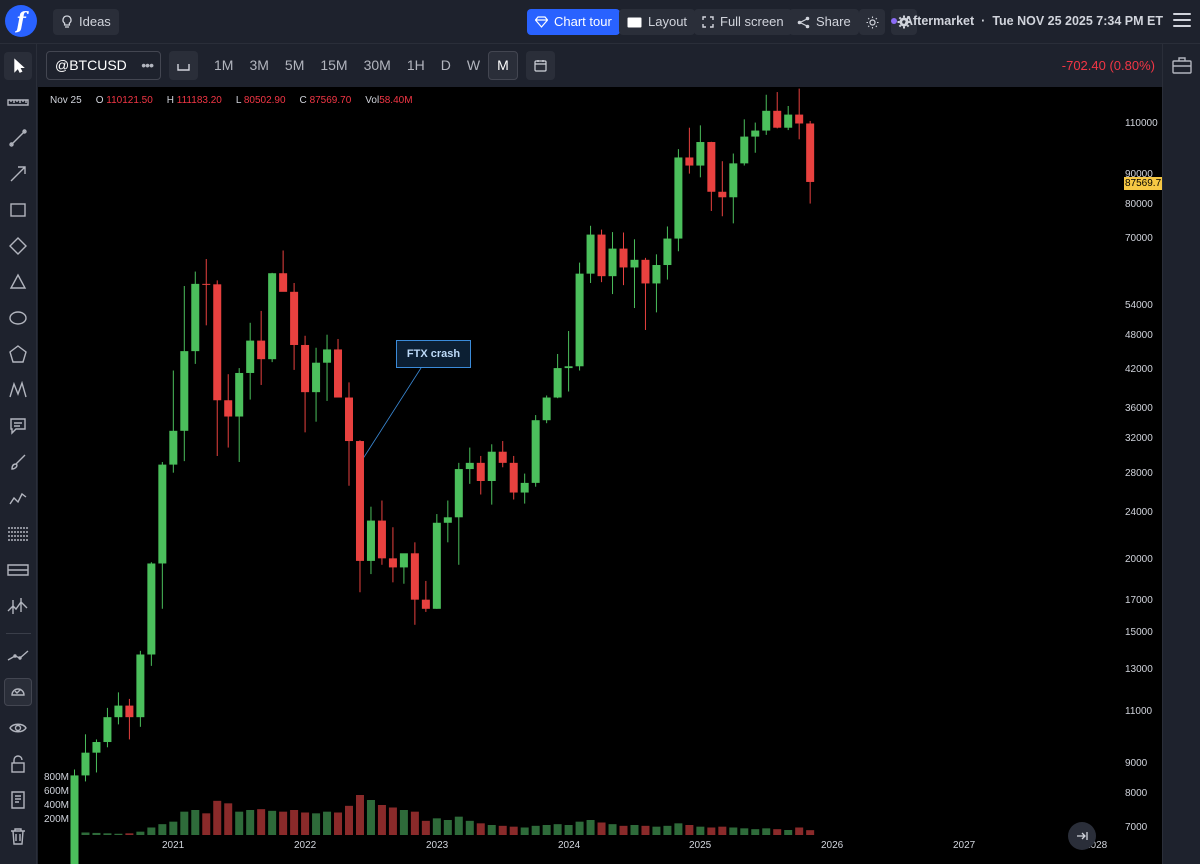 Image resolution: width=1200 pixels, height=864 pixels. I want to click on interval-5m: 5M, so click(294, 65).